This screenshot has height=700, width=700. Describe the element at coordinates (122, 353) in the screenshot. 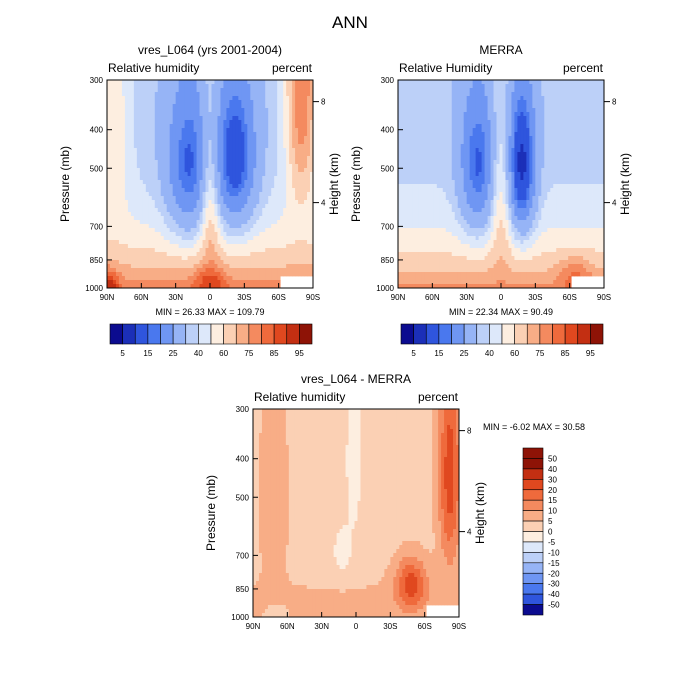

I see `colorbar-label: 5` at that location.